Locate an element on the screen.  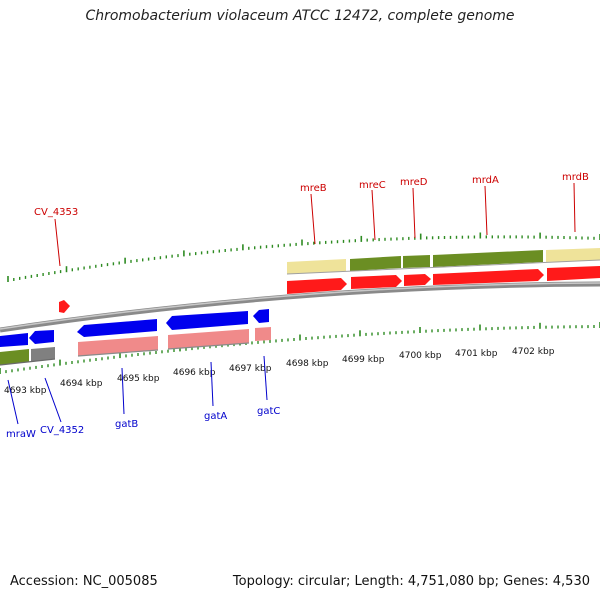
scale-label: 4702 kbp is located at coordinates (533, 352).